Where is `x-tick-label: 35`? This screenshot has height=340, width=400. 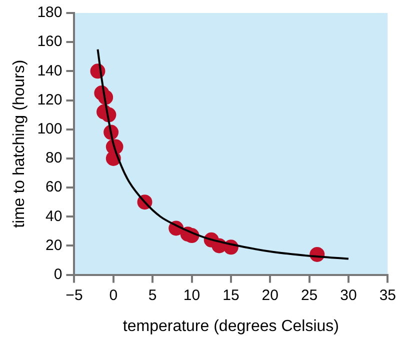 x-tick-label: 35 is located at coordinates (387, 295).